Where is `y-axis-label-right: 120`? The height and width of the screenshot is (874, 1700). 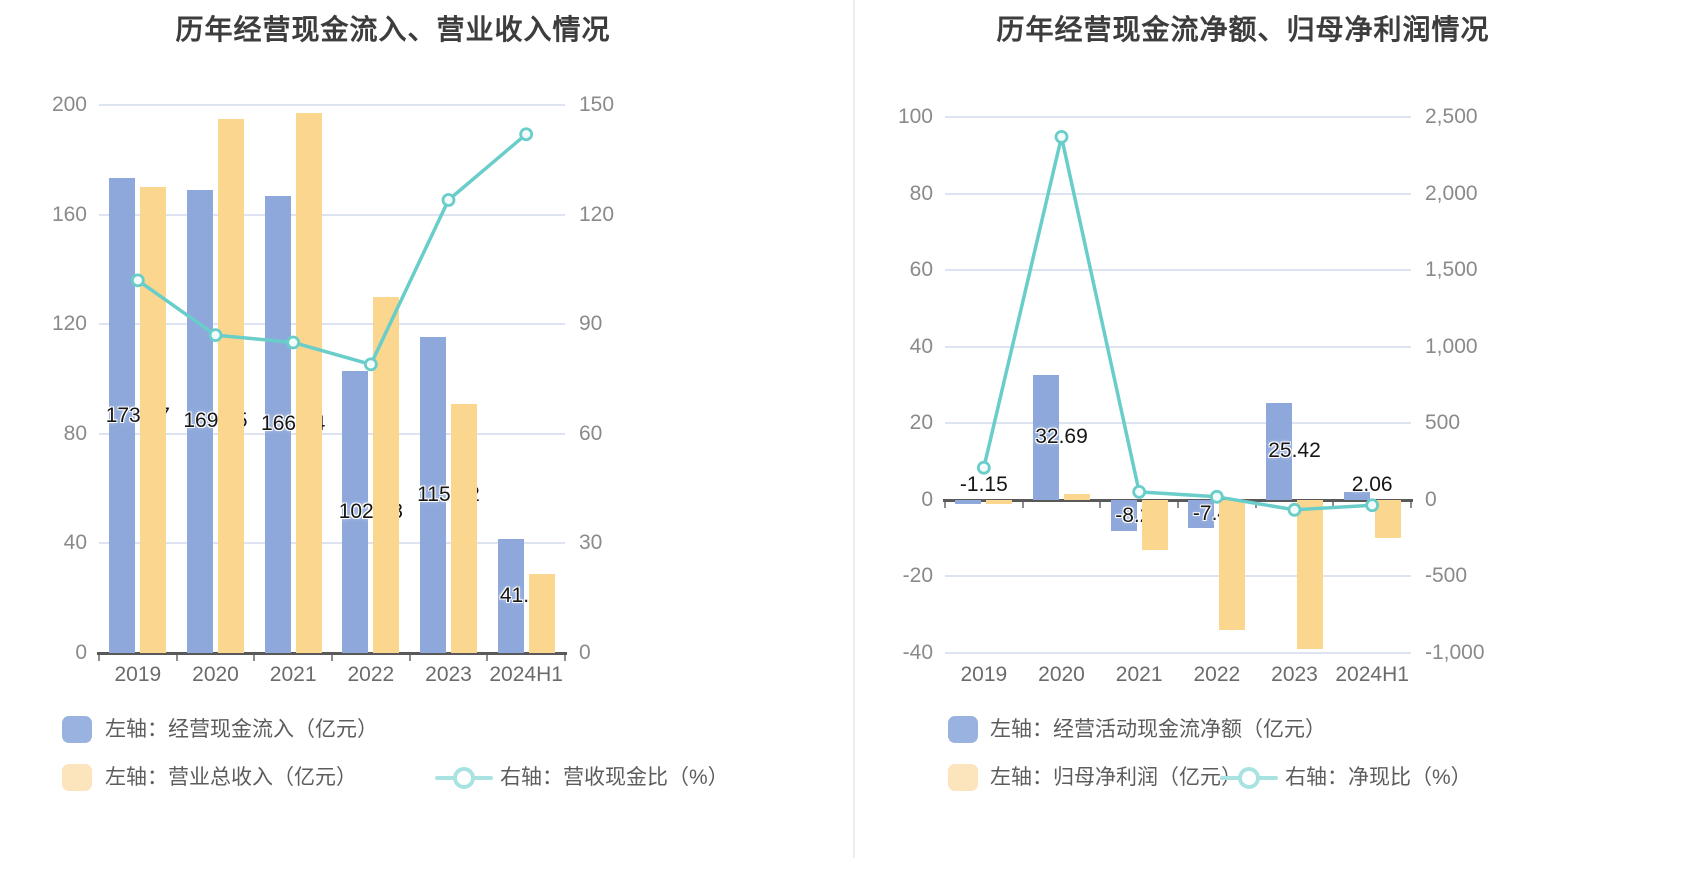 y-axis-label-right: 120 is located at coordinates (597, 214).